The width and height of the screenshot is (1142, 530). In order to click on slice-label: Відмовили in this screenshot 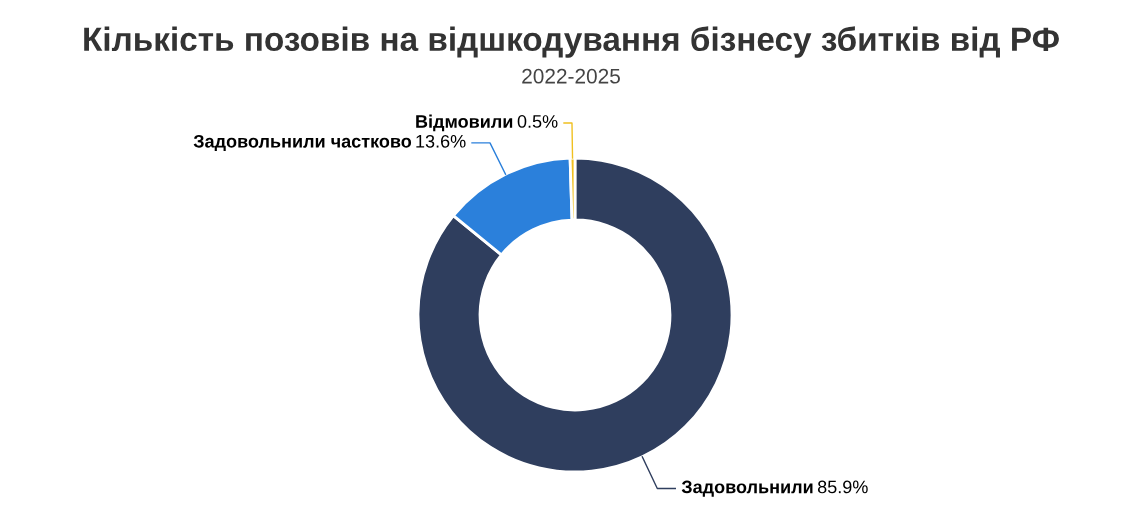, I will do `click(464, 123)`.